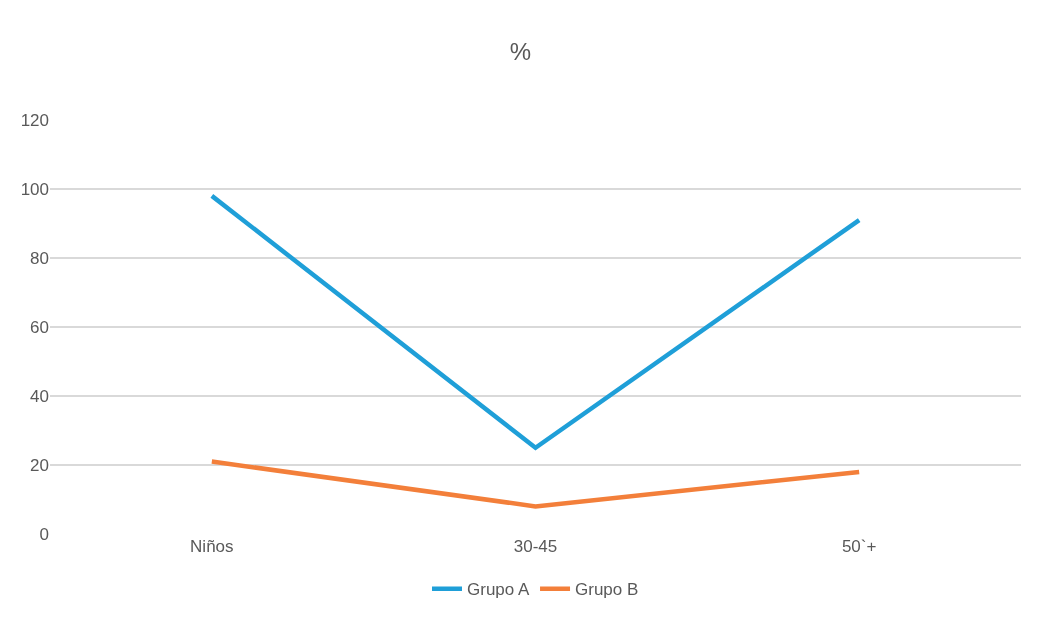  Describe the element at coordinates (39, 396) in the screenshot. I see `y-tick-label: 40` at that location.